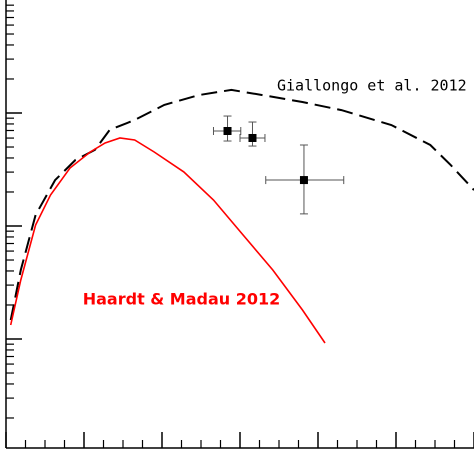  I want to click on annotation: Giallongo et al. 2012, so click(372, 86).